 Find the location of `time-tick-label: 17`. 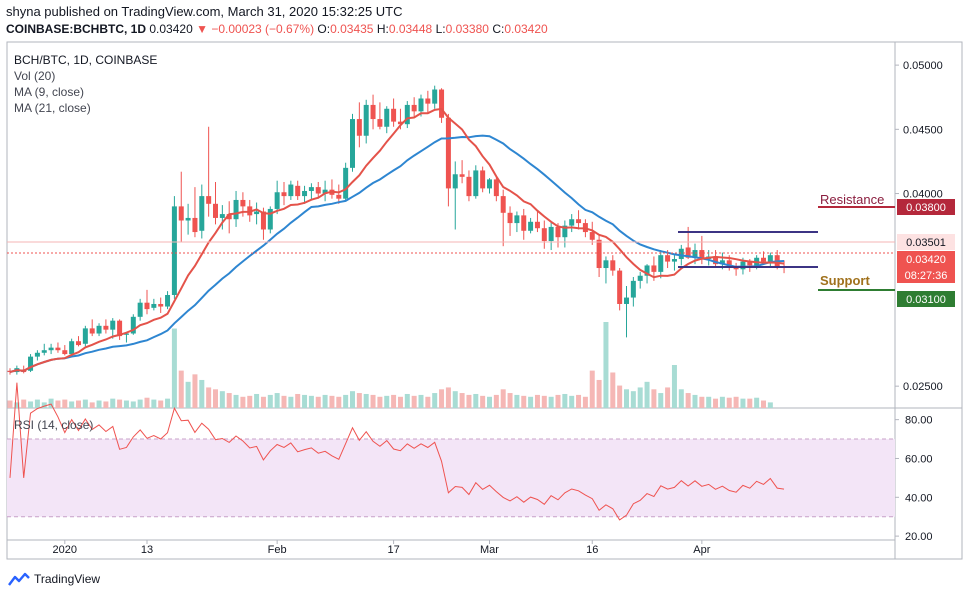

time-tick-label: 17 is located at coordinates (393, 550).